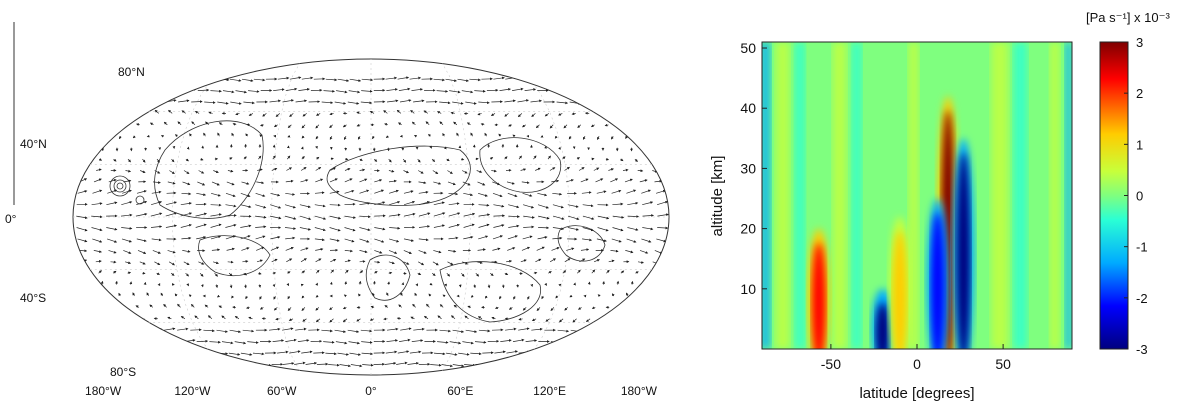 The height and width of the screenshot is (410, 1178). Describe the element at coordinates (33, 144) in the screenshot. I see `latitude-label: 40°N` at that location.